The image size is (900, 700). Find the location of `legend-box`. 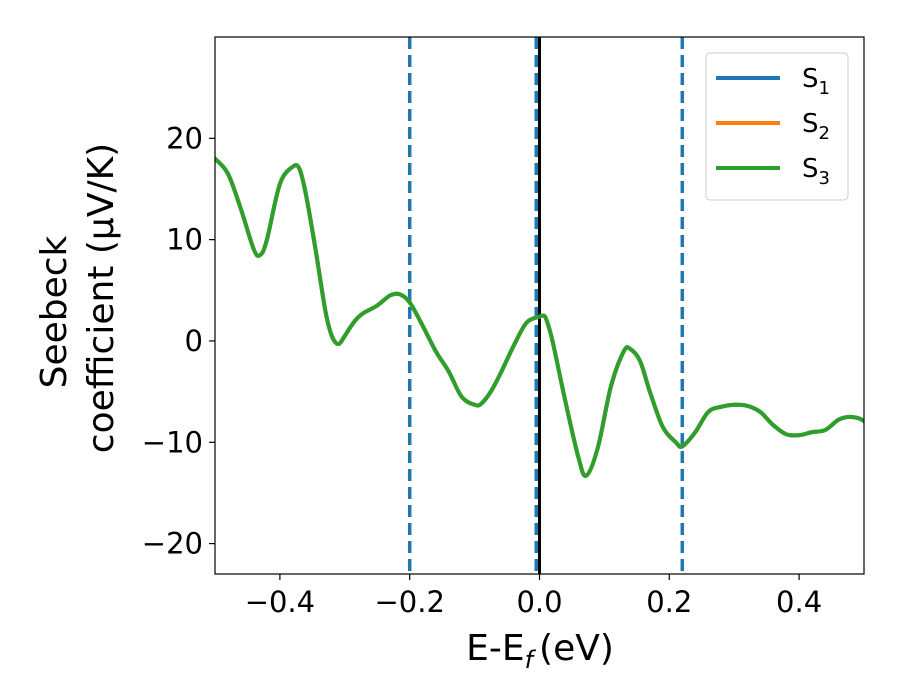

legend-box is located at coordinates (777, 126).